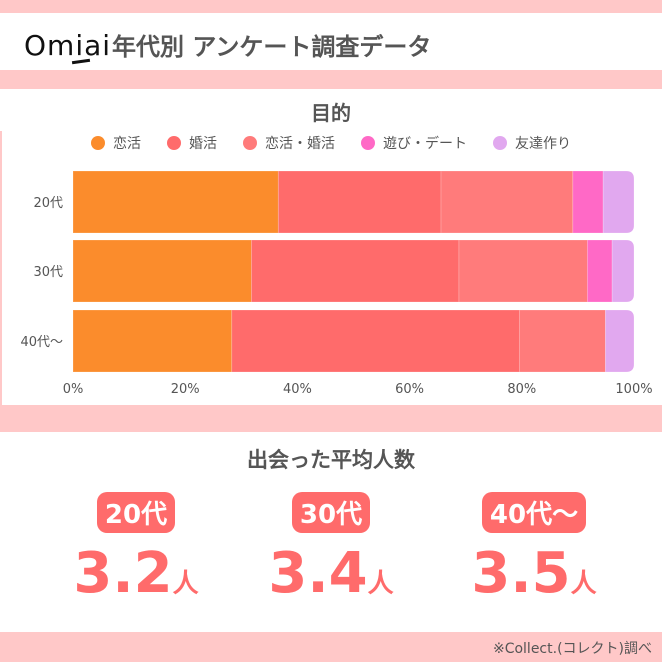  I want to click on x-tick-label: 100%, so click(633, 389).